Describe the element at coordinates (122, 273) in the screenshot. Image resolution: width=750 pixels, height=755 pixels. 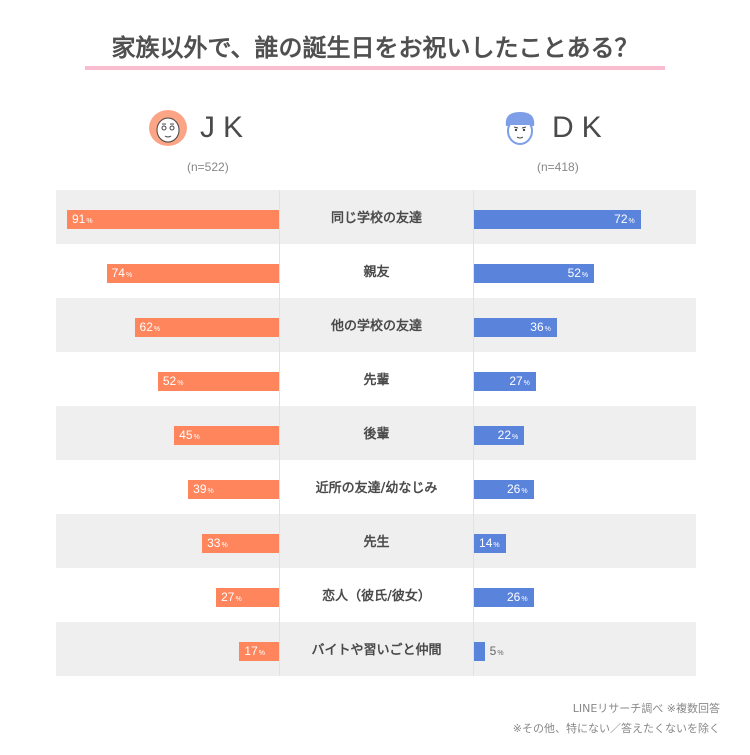
I see `jk-value: 74%` at that location.